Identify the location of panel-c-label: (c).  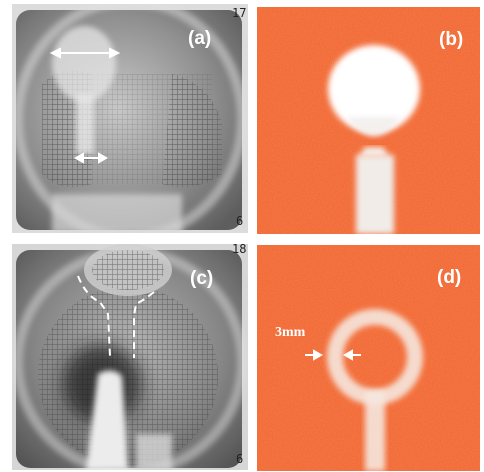
(202, 278).